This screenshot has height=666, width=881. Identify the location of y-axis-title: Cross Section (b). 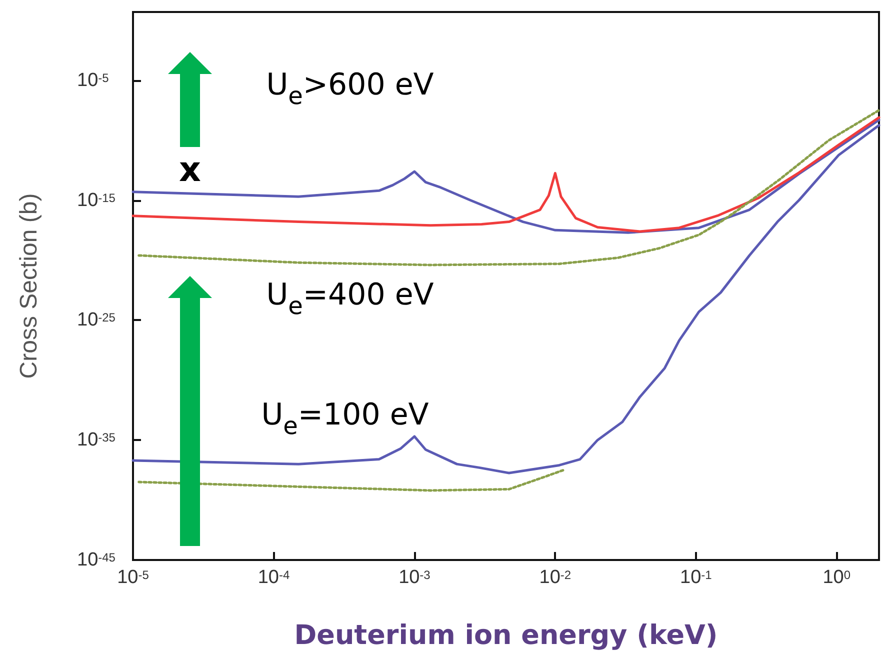
(29, 286).